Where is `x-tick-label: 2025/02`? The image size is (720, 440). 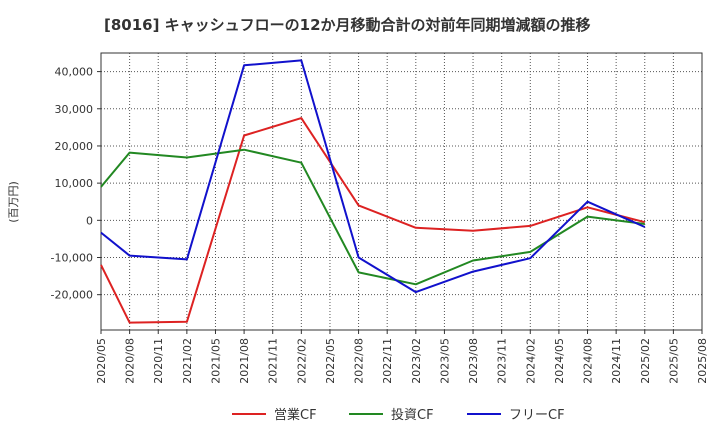
x-tick-label: 2025/02 is located at coordinates (645, 361).